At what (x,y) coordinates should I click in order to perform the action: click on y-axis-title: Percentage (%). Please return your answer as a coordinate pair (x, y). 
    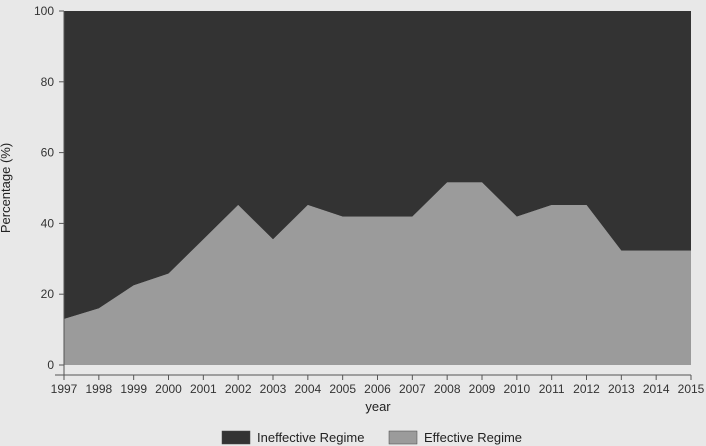
    Looking at the image, I should click on (6, 188).